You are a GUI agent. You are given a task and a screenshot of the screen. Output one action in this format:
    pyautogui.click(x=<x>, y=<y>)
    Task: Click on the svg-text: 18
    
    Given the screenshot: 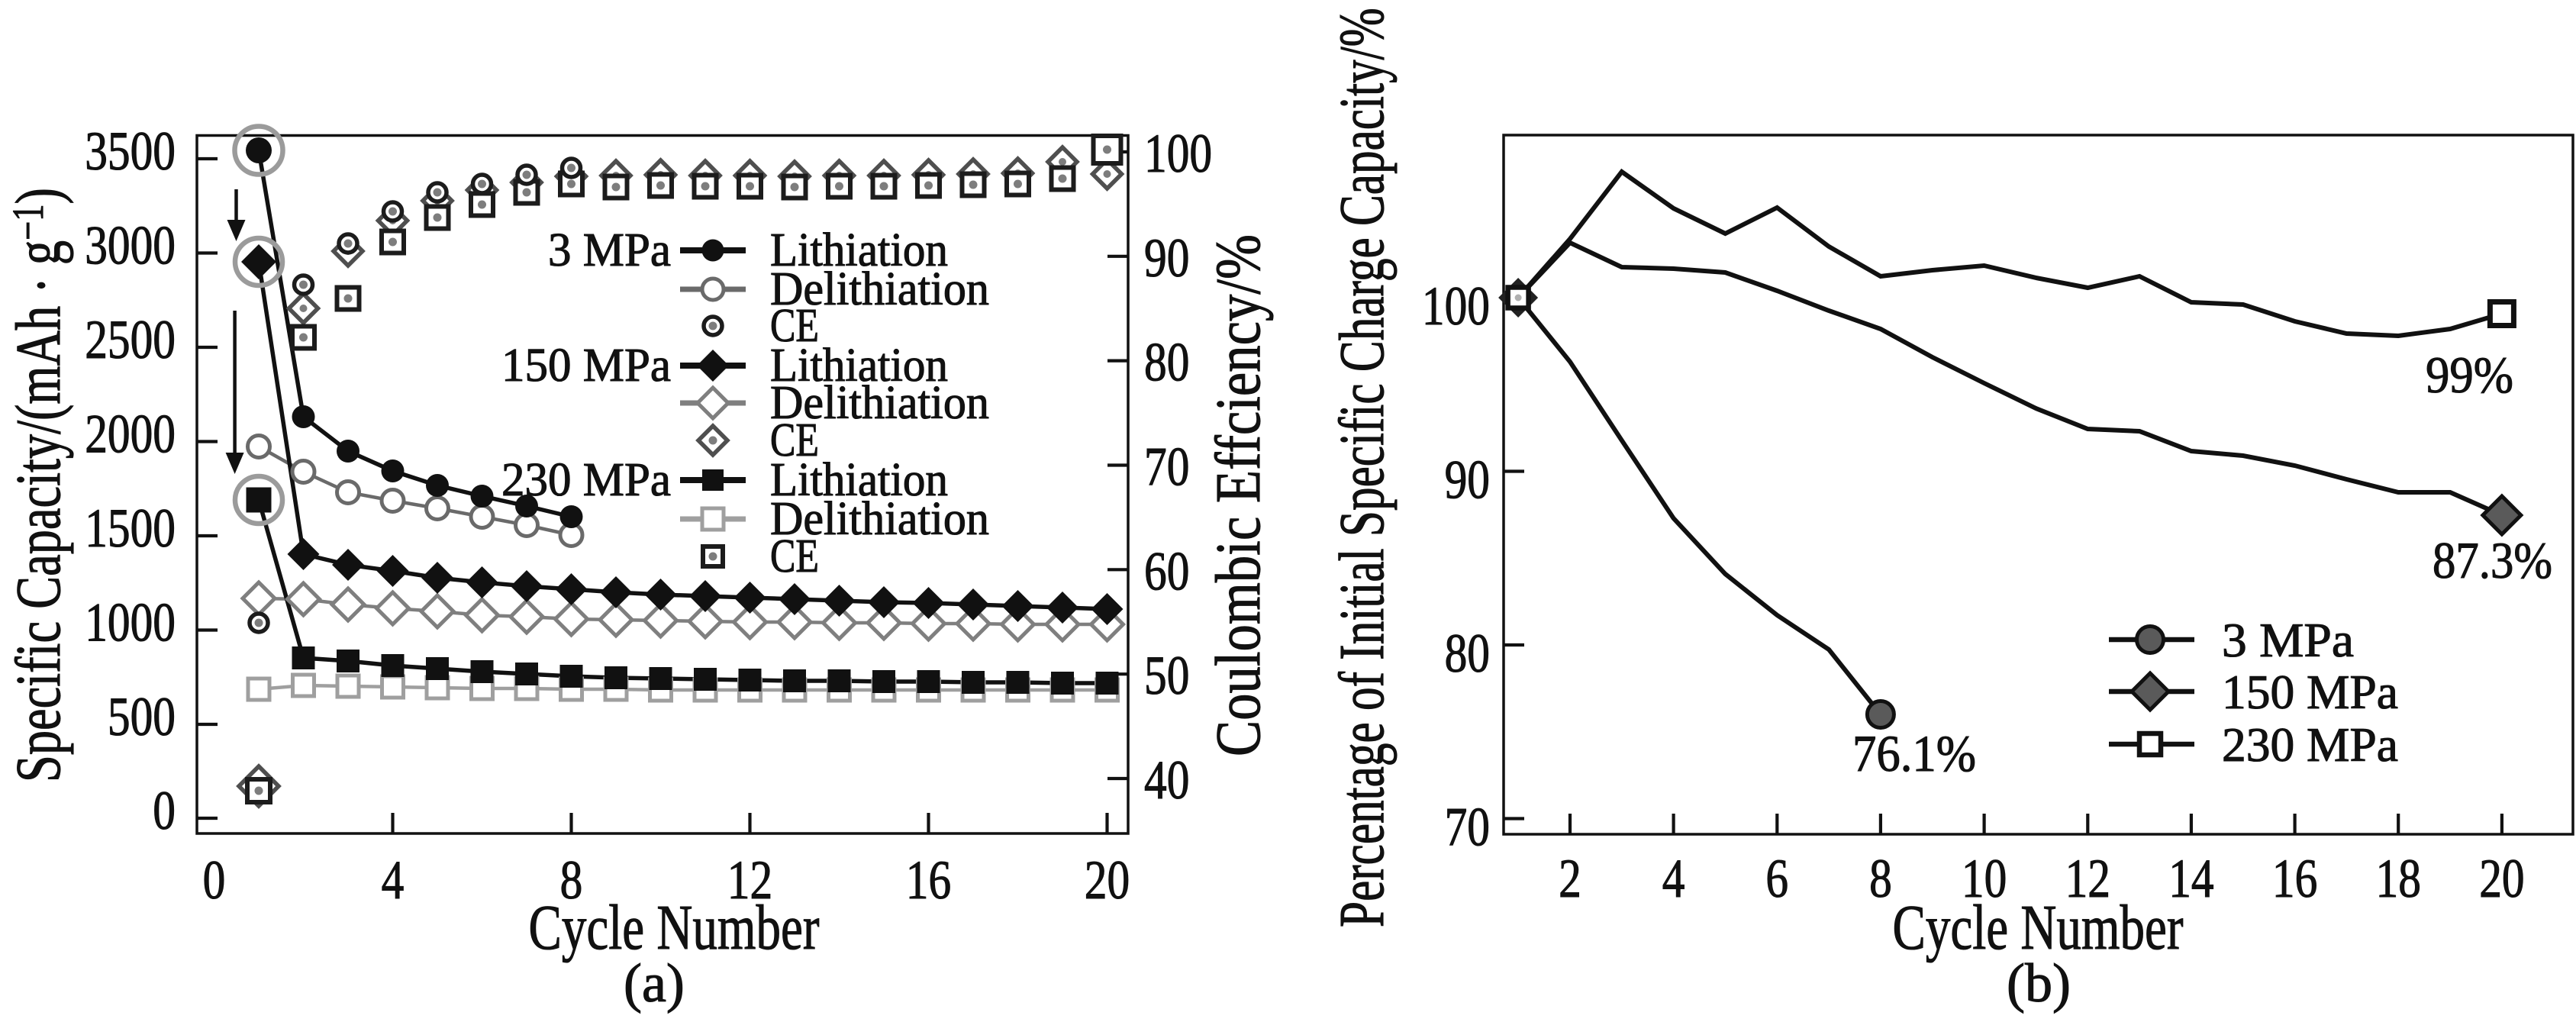 What is the action you would take?
    pyautogui.click(x=2398, y=879)
    